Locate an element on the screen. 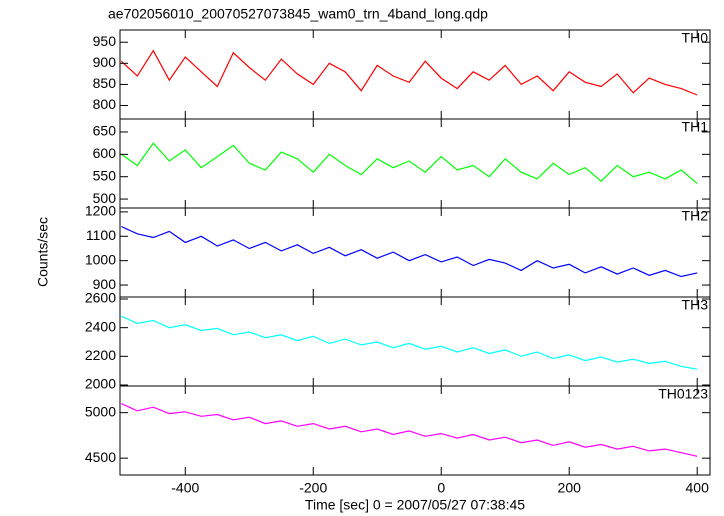  y-tick-label: 2600 is located at coordinates (100, 298).